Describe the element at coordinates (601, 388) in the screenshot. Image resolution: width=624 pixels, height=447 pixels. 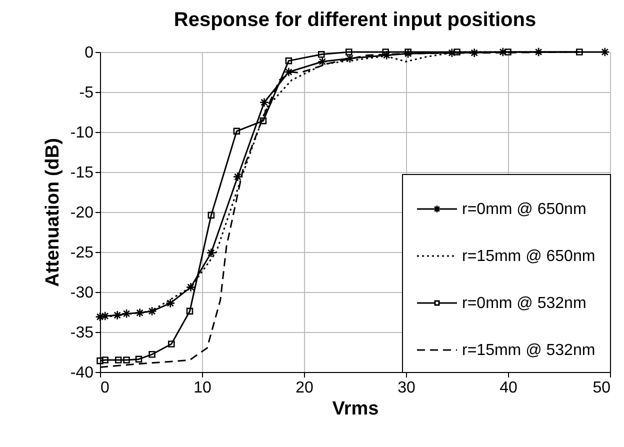
I see `x-tick-label: 50` at that location.